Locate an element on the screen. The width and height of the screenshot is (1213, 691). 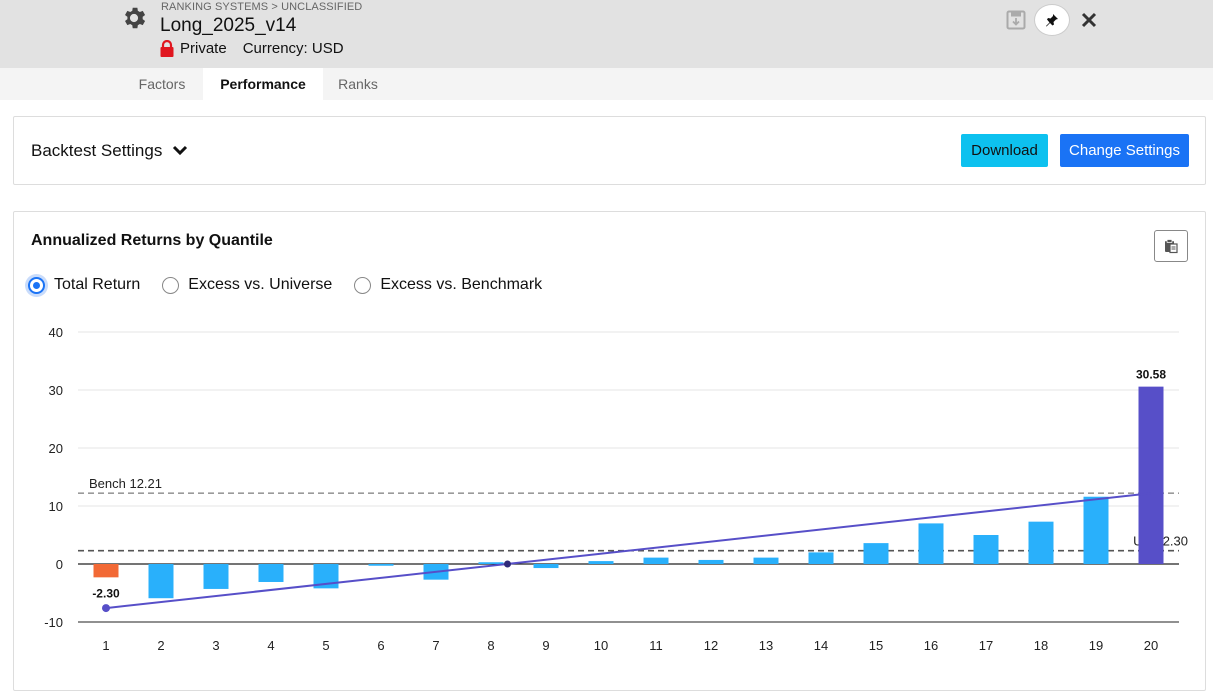
page-title: Long_2025_v14 is located at coordinates (228, 25).